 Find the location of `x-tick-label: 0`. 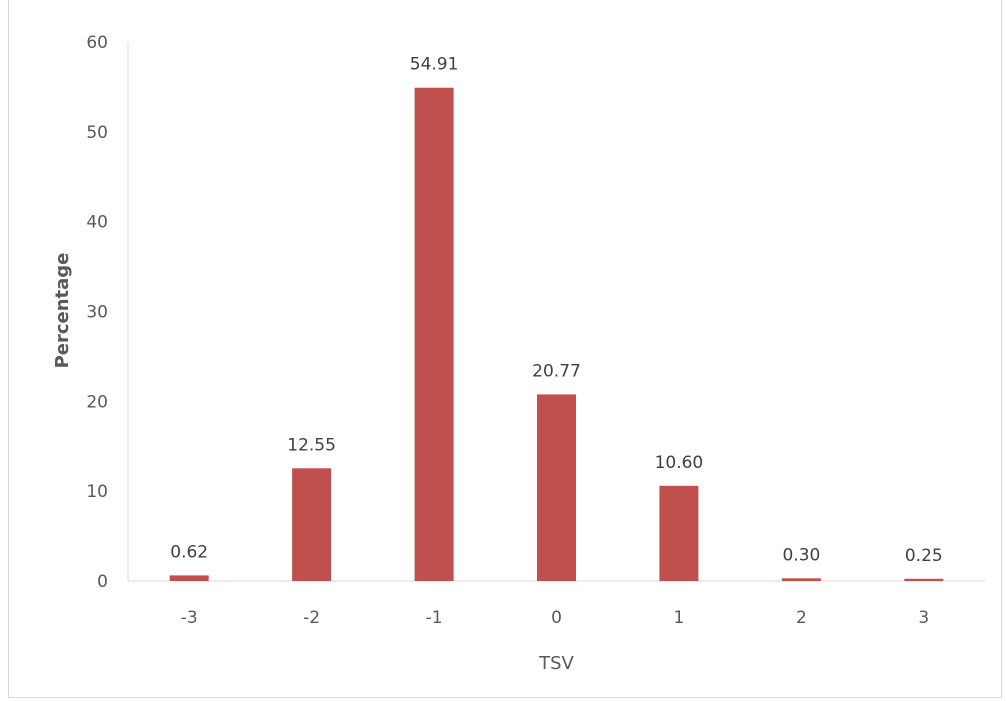

x-tick-label: 0 is located at coordinates (556, 618).